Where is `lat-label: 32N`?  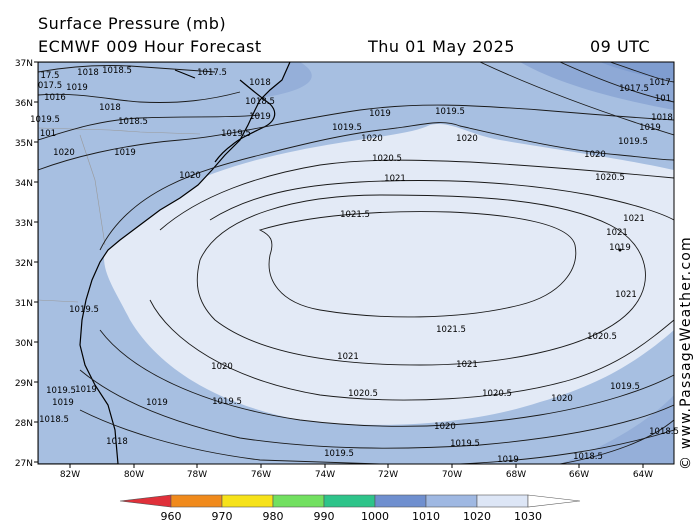 lat-label: 32N is located at coordinates (24, 264).